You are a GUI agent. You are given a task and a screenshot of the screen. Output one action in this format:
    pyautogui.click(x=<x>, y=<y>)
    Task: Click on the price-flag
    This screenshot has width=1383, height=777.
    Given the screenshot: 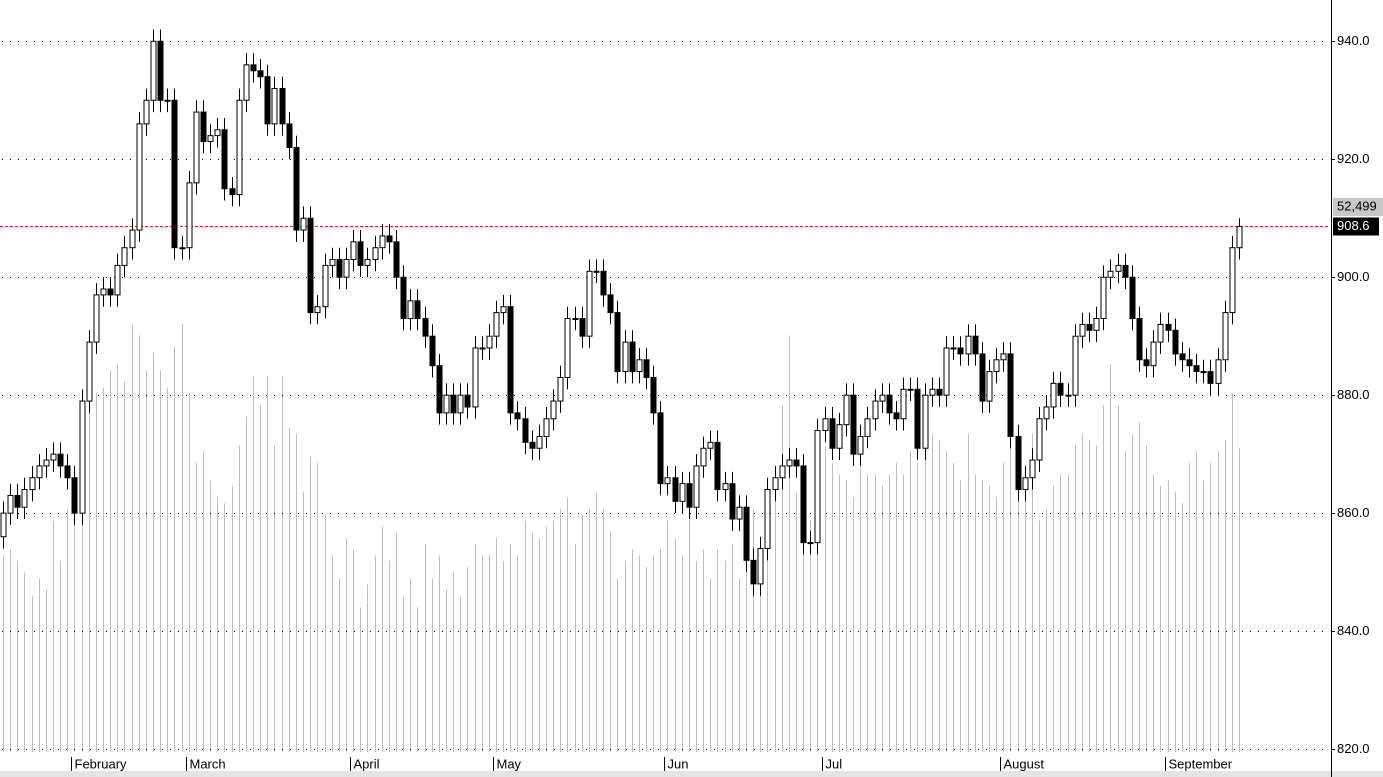 What is the action you would take?
    pyautogui.click(x=1356, y=226)
    